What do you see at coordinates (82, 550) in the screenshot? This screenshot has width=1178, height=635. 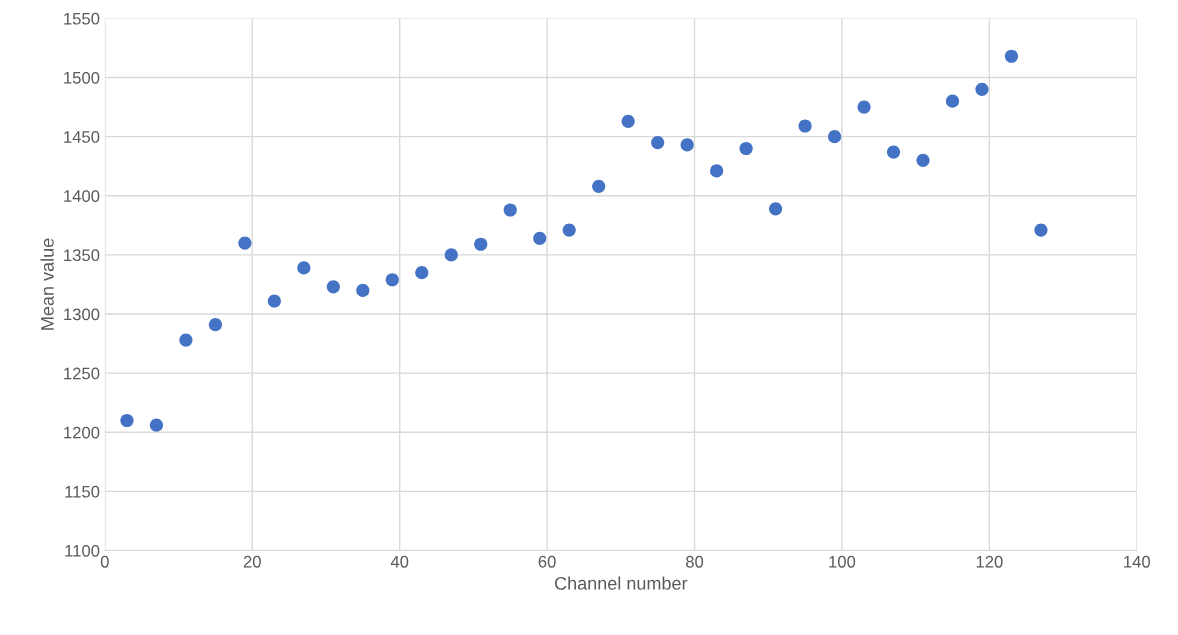 I see `y-tick-label: 1100` at bounding box center [82, 550].